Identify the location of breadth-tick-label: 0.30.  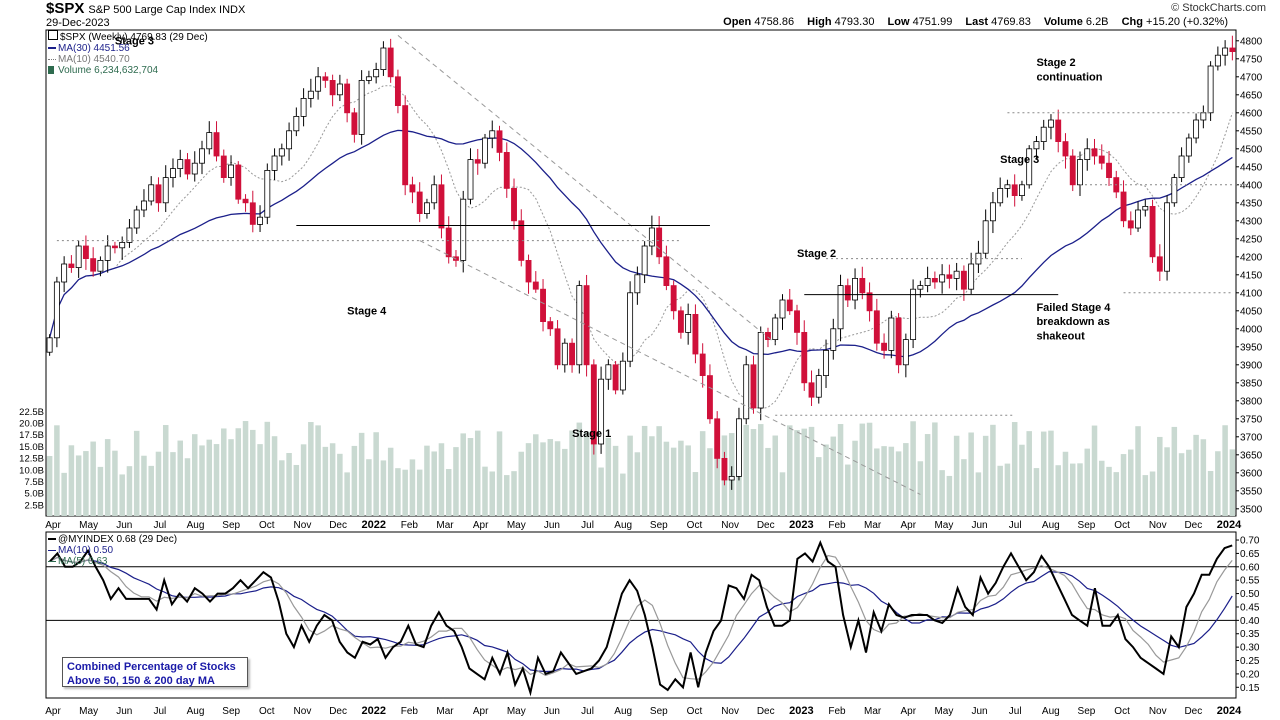
(1250, 648).